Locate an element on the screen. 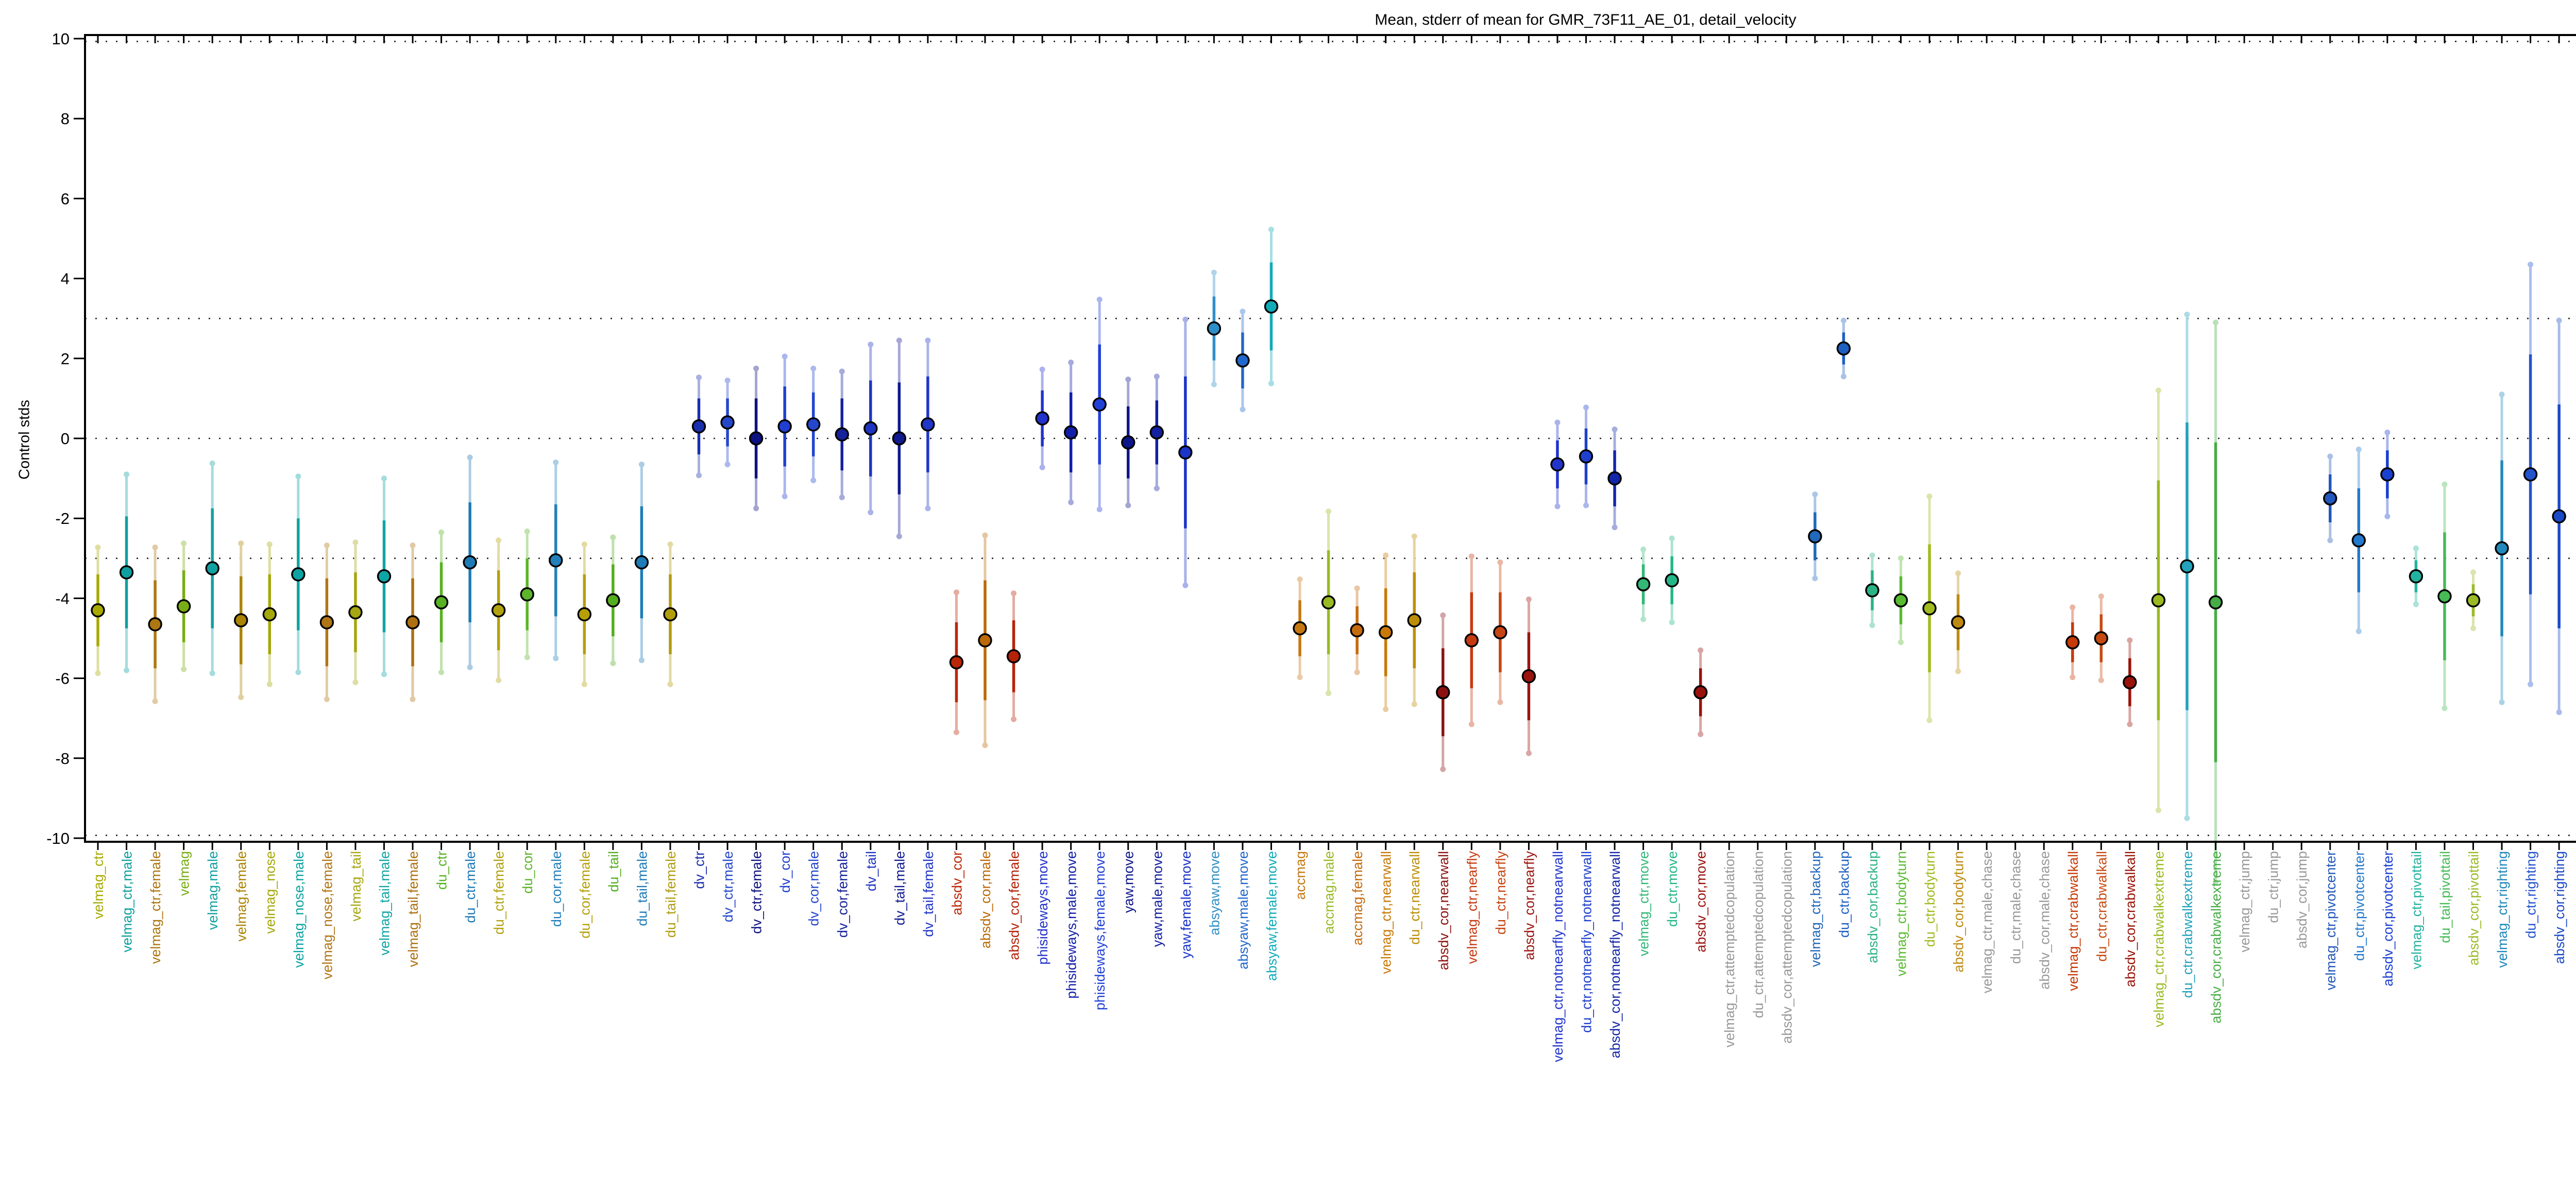 This screenshot has height=1189, width=2576. x-tick-label: velmag_nose,male is located at coordinates (299, 909).